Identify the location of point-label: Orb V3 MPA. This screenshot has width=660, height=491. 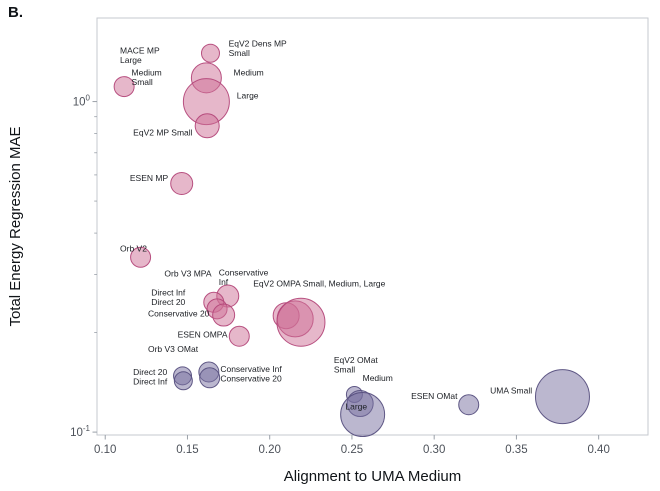
(187, 273).